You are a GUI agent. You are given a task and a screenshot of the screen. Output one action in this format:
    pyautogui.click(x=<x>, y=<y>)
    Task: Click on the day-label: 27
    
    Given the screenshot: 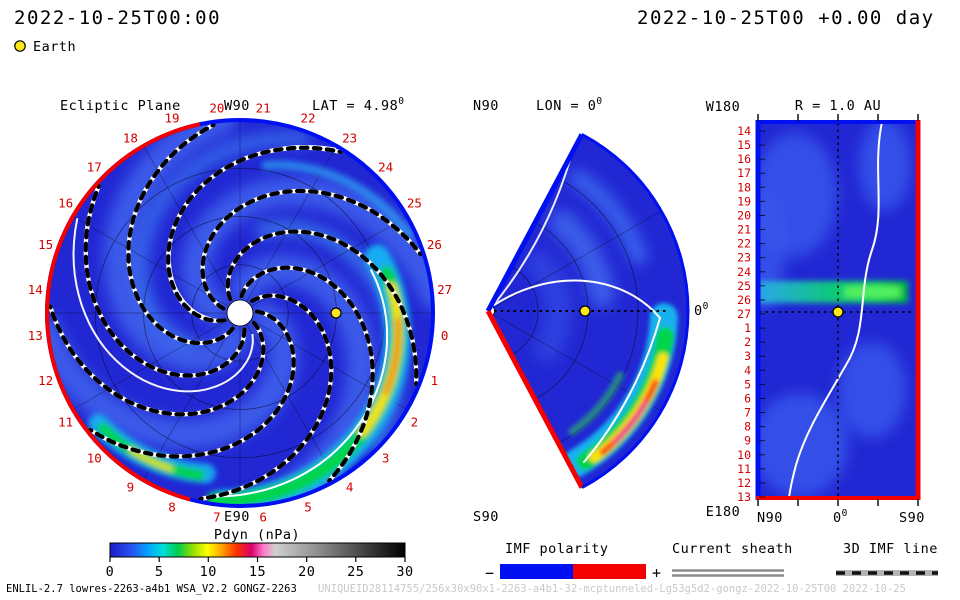 What is the action you would take?
    pyautogui.click(x=744, y=314)
    